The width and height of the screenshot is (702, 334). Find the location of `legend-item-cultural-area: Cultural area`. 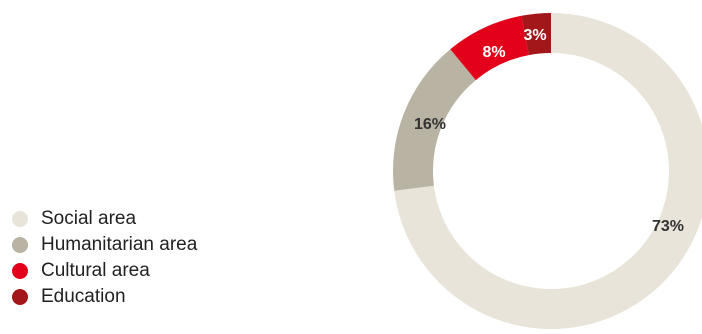

legend-item-cultural-area: Cultural area is located at coordinates (104, 271).